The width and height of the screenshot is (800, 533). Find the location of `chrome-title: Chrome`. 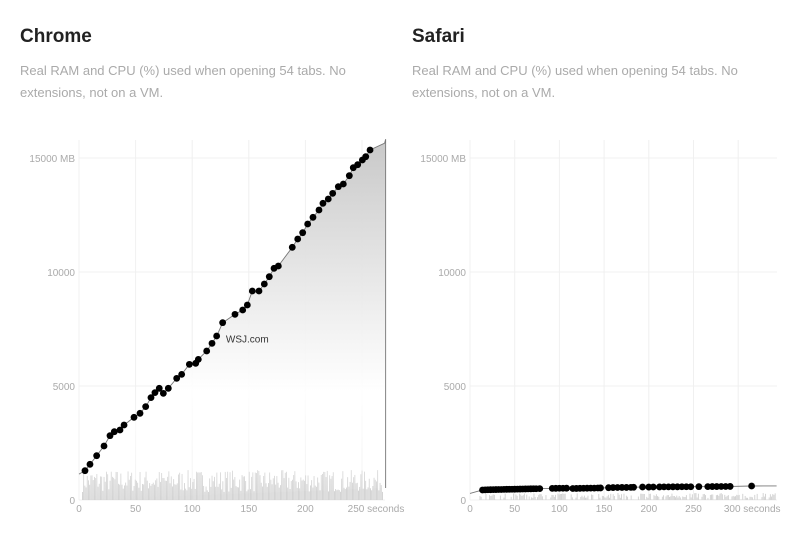

chrome-title: Chrome is located at coordinates (56, 36).